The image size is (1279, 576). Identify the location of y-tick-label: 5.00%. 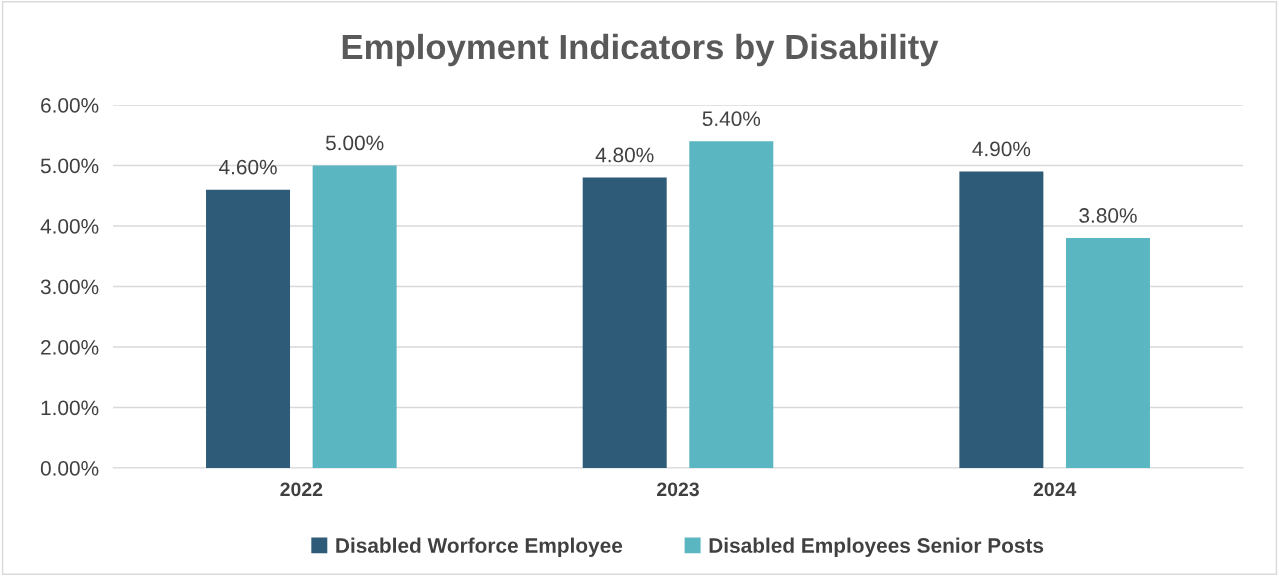
(69, 166).